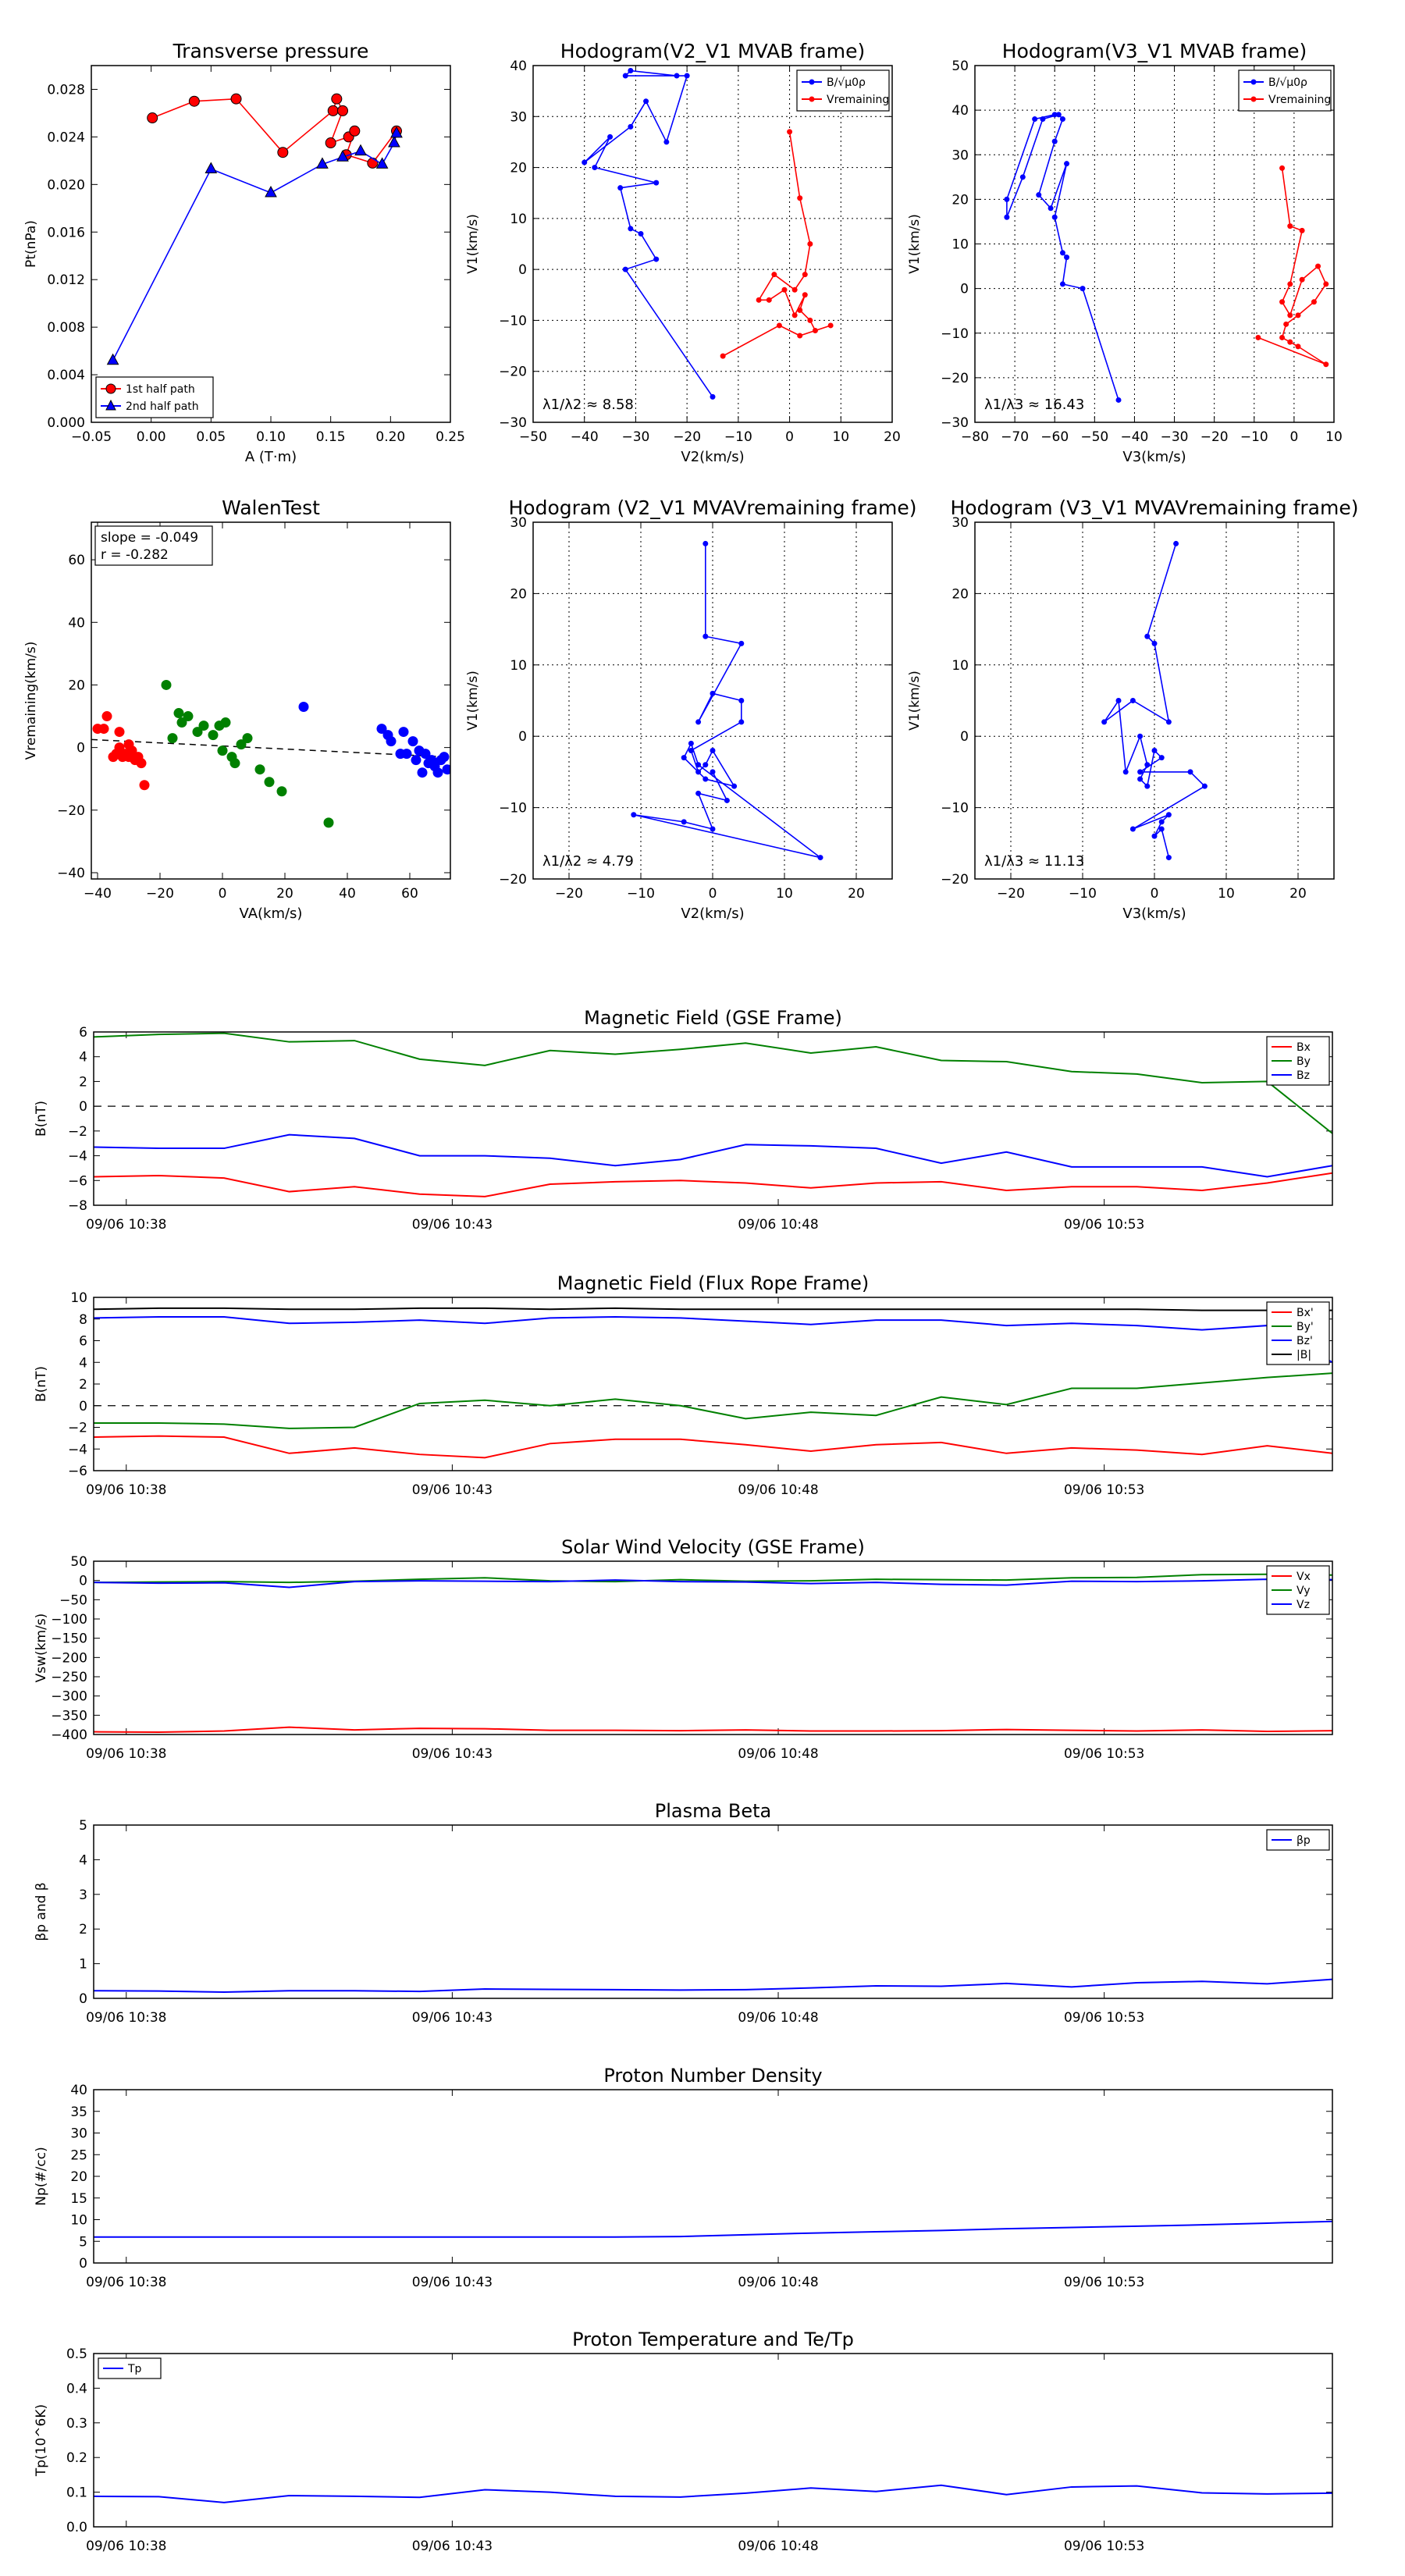 This screenshot has height=2576, width=1405. I want to click on series-bz--line, so click(713, 1339).